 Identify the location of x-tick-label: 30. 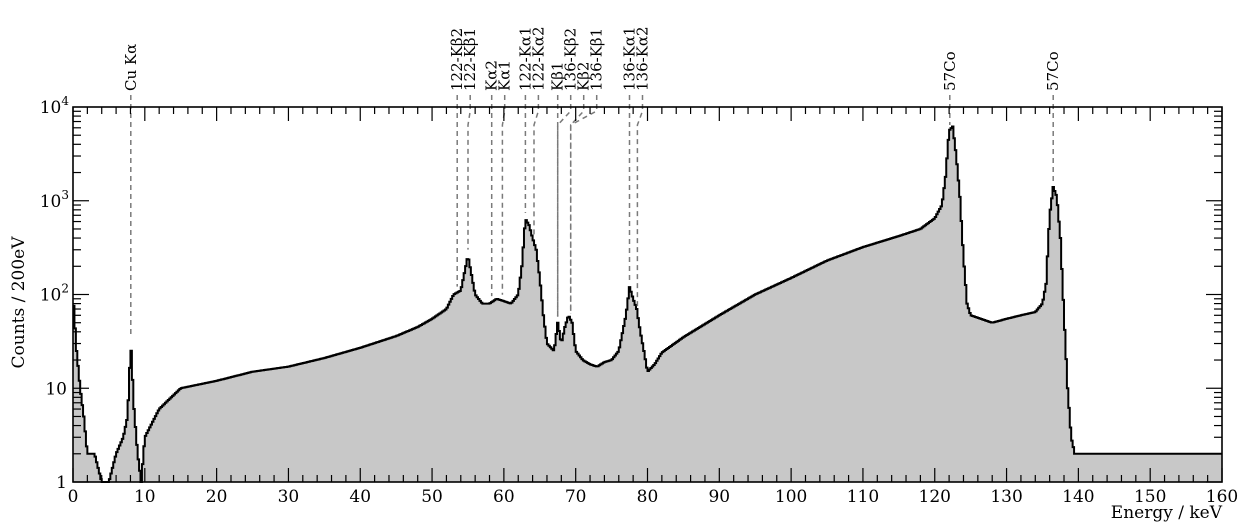
(289, 497).